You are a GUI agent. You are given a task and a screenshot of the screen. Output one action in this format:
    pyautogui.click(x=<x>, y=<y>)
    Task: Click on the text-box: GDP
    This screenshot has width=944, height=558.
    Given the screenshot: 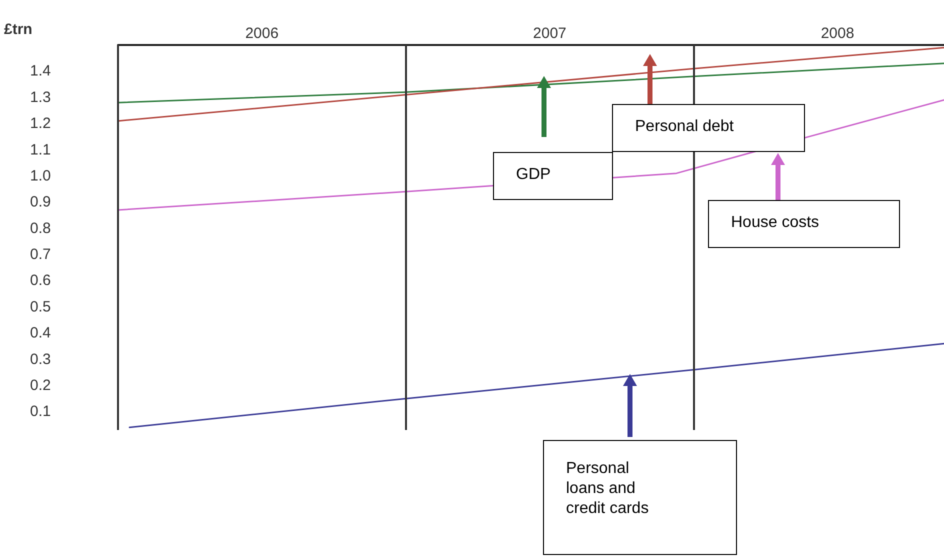 What is the action you would take?
    pyautogui.click(x=553, y=176)
    